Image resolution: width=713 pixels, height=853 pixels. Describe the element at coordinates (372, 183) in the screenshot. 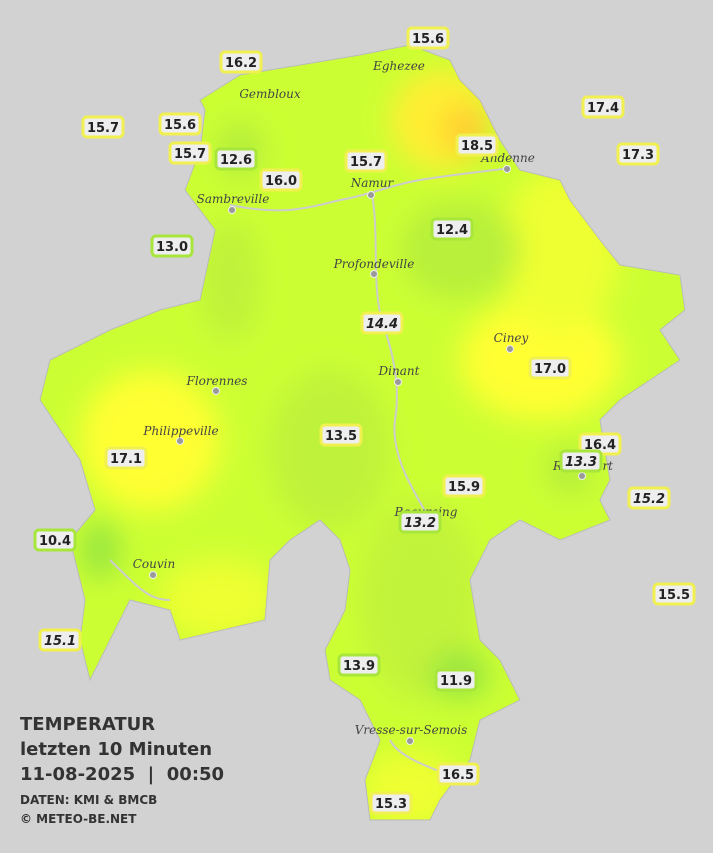

I see `city-label: Namur` at that location.